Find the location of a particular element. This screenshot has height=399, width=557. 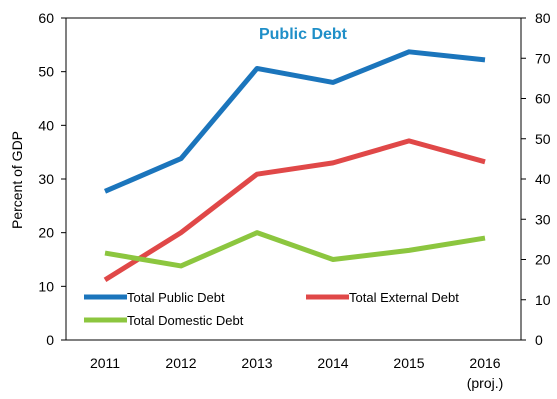

x-tick-label: 2015 is located at coordinates (408, 363).